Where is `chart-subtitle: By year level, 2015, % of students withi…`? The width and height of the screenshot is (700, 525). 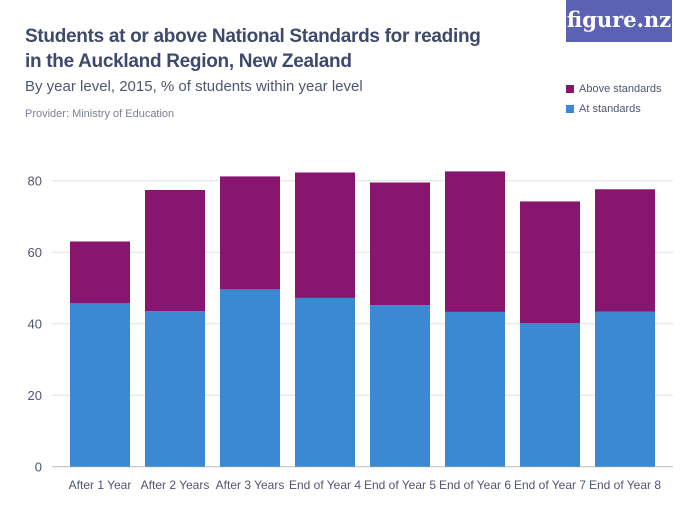
chart-subtitle: By year level, 2015, % of students withi… is located at coordinates (194, 86).